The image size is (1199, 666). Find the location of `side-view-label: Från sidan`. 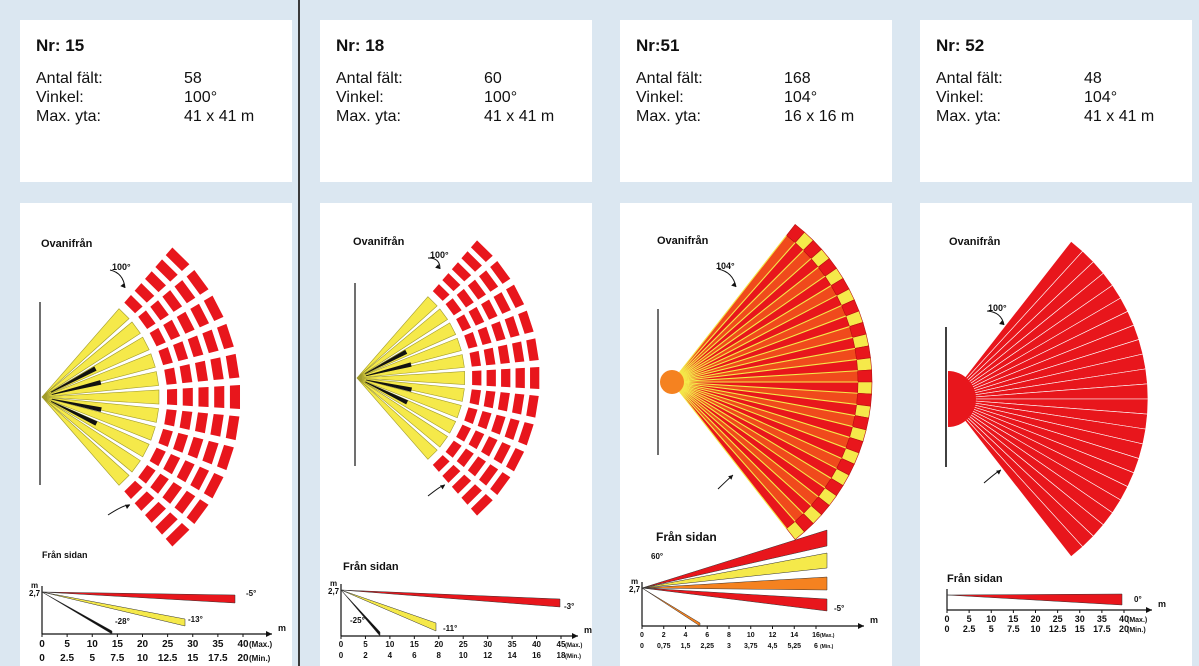

side-view-label: Från sidan is located at coordinates (65, 555).